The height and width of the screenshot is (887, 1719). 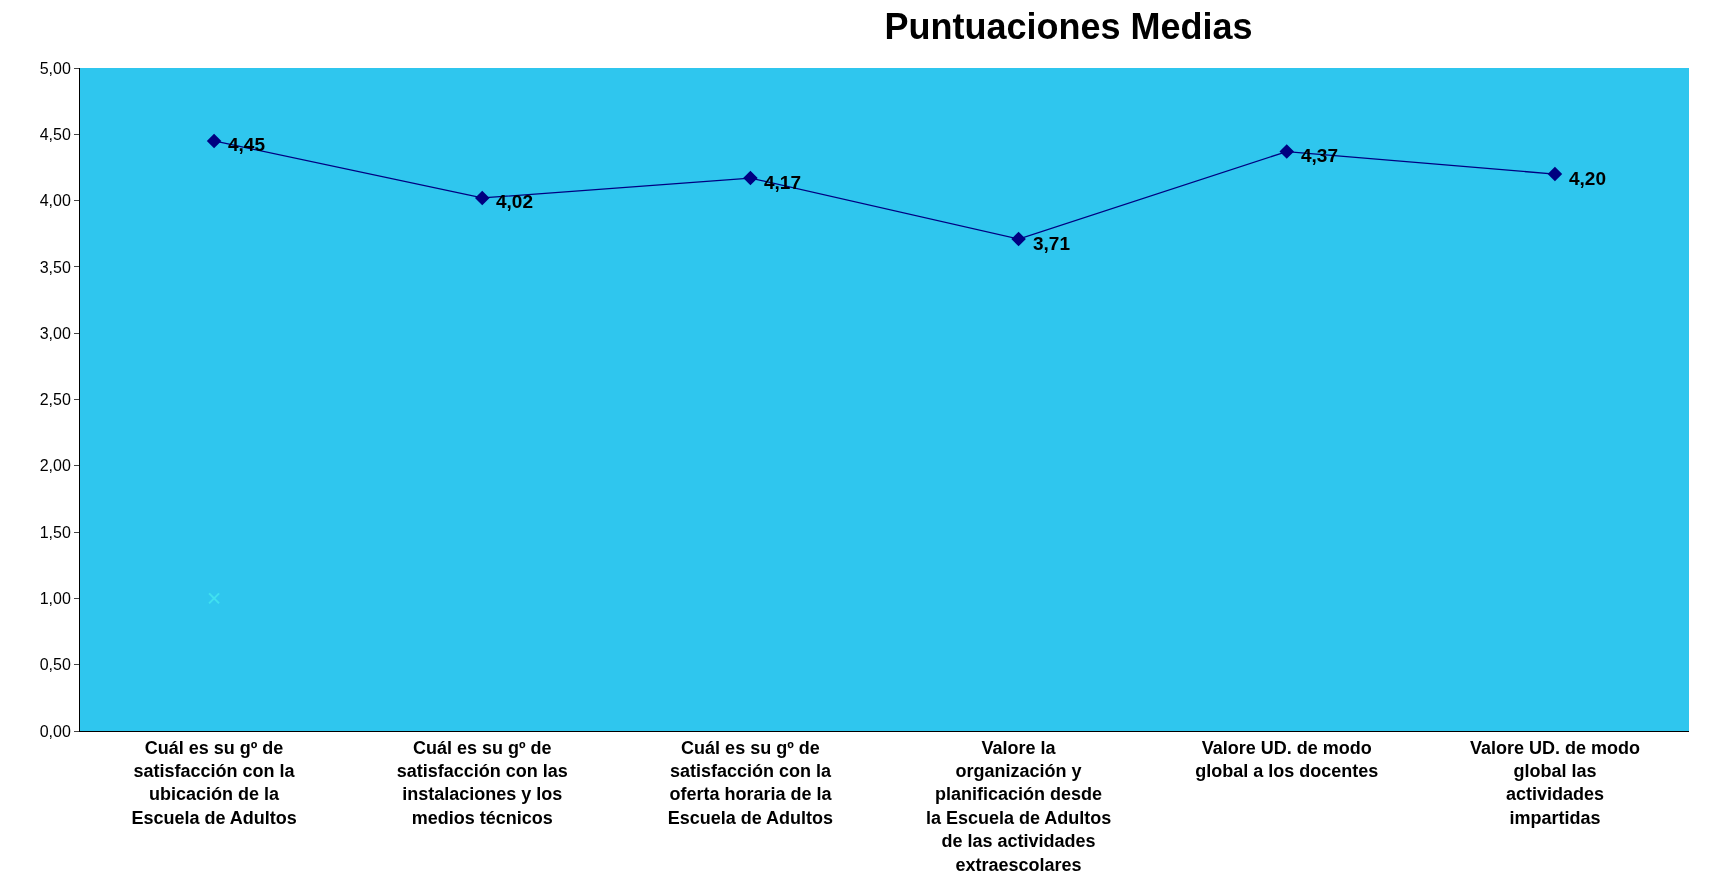 What do you see at coordinates (750, 782) in the screenshot?
I see `x-tick-label: Cuál es su gº de satisfacción con la oferta horaria de la Escuela de Adultos` at bounding box center [750, 782].